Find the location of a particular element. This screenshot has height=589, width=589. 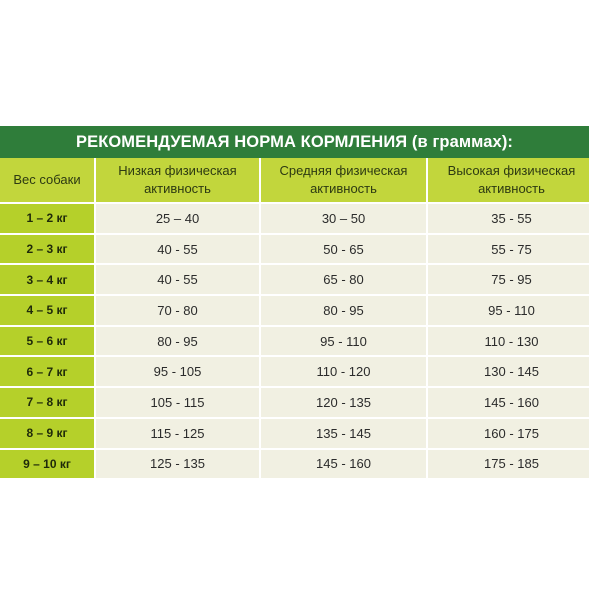

cell-low: 105 - 115 is located at coordinates (177, 402).